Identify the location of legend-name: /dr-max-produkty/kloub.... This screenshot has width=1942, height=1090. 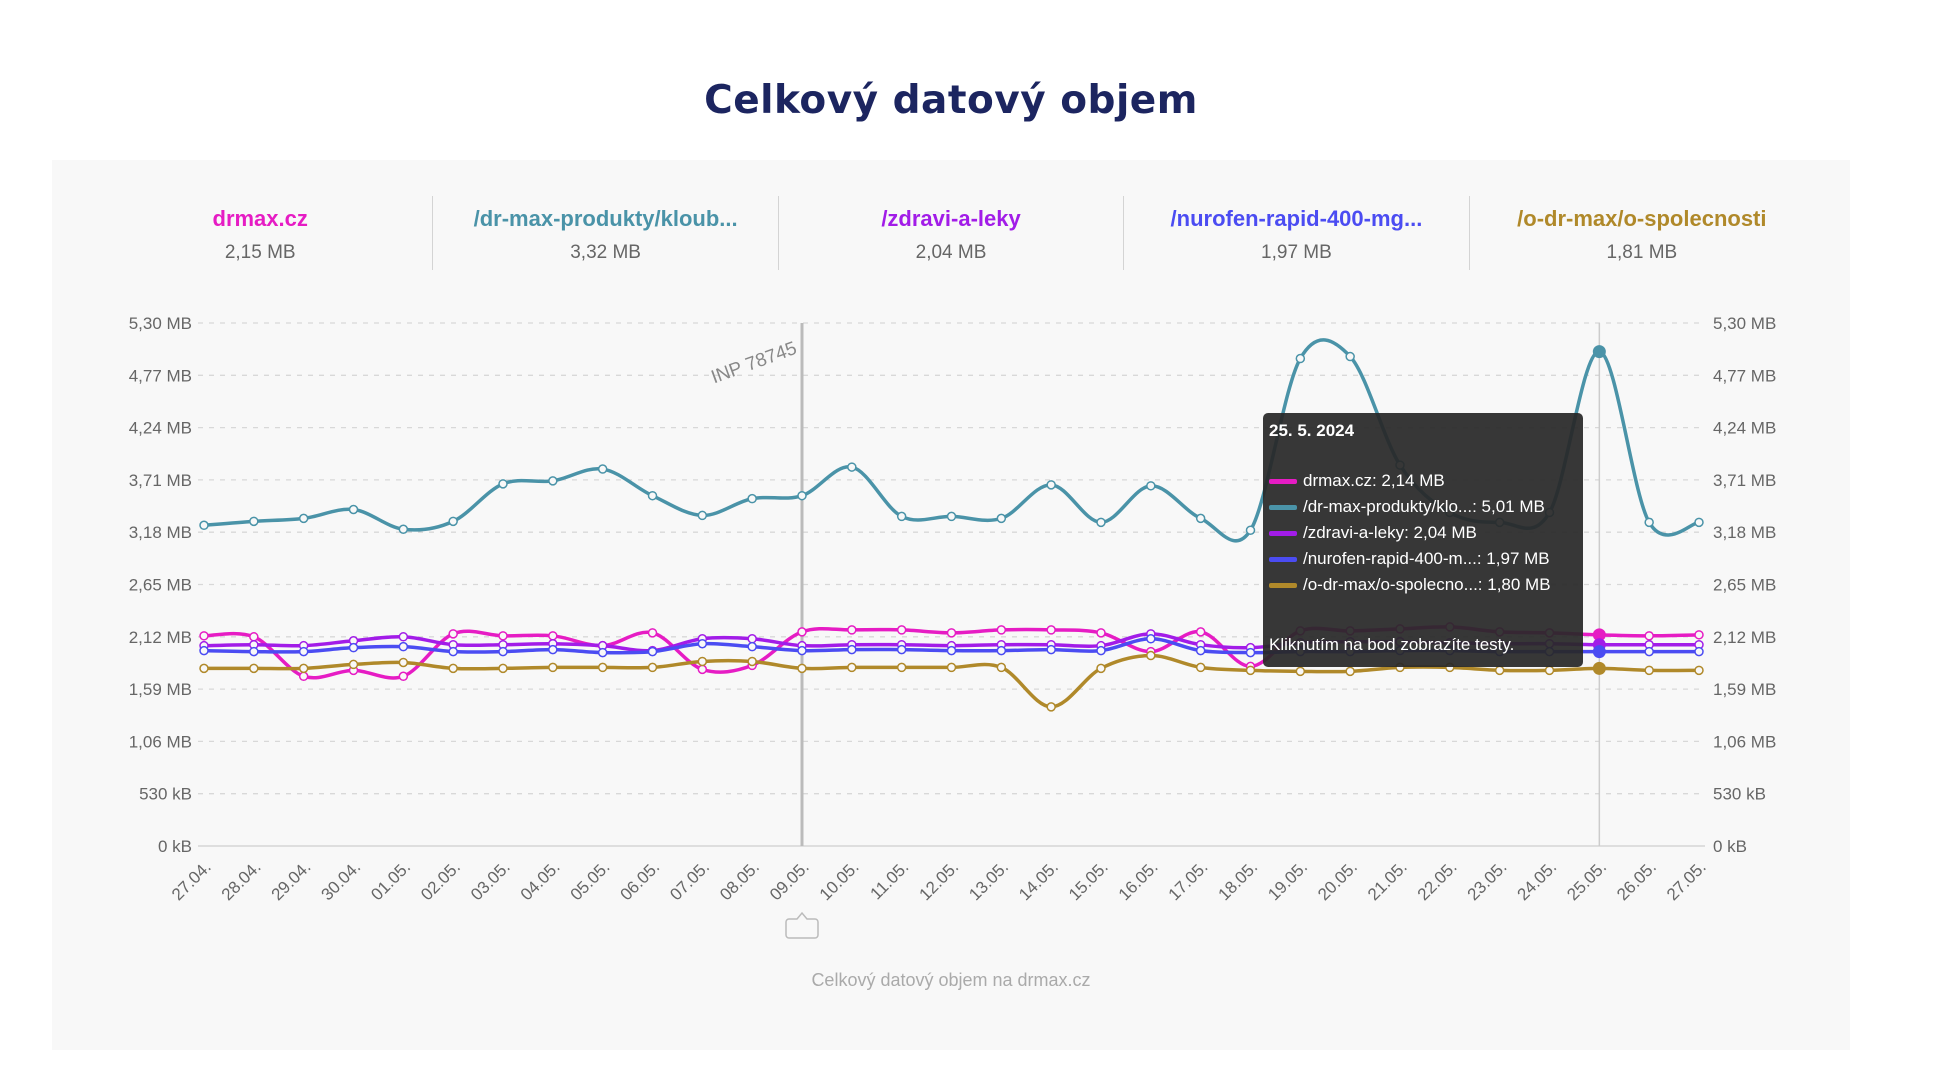
(605, 218).